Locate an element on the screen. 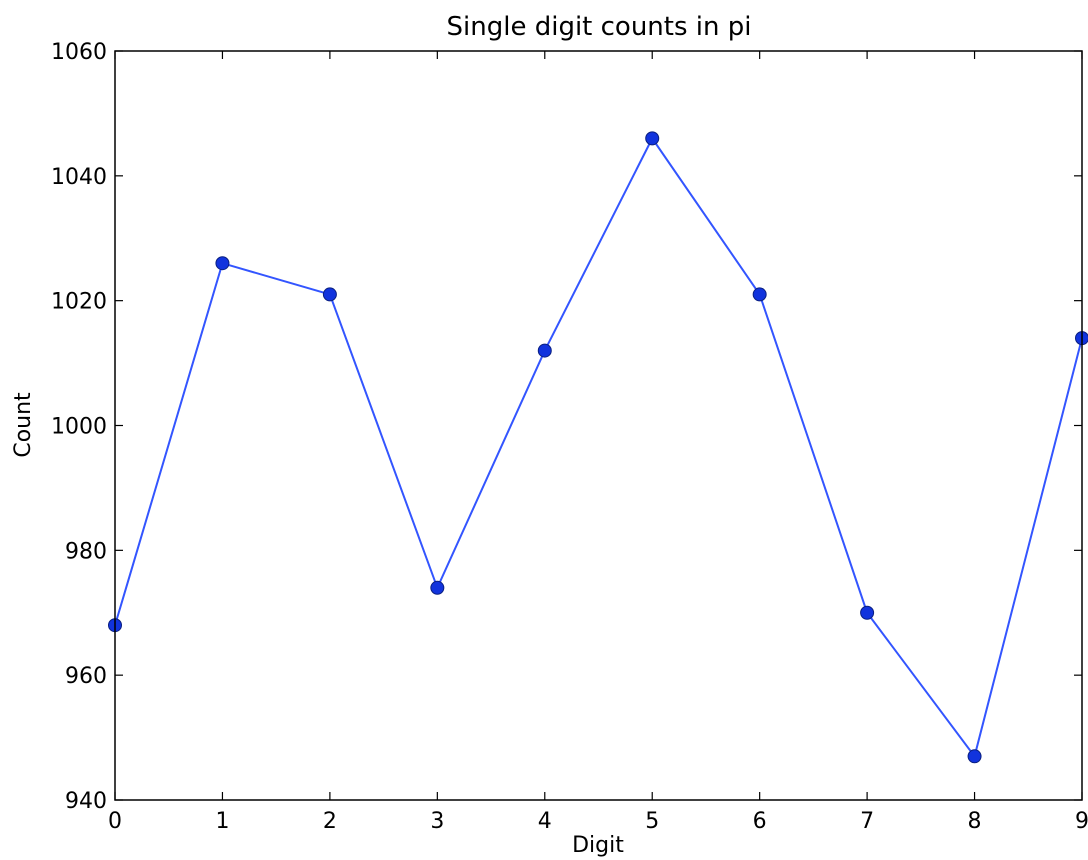  x-tick-label: 0 is located at coordinates (115, 821).